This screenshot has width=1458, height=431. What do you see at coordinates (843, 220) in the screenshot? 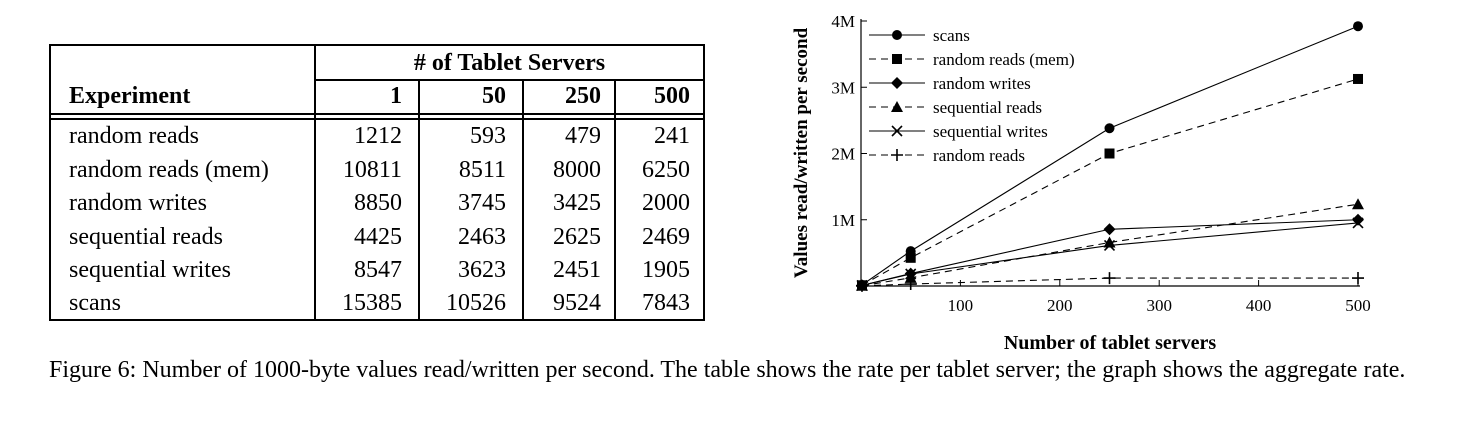
I see `y-tick-label: 1M` at bounding box center [843, 220].